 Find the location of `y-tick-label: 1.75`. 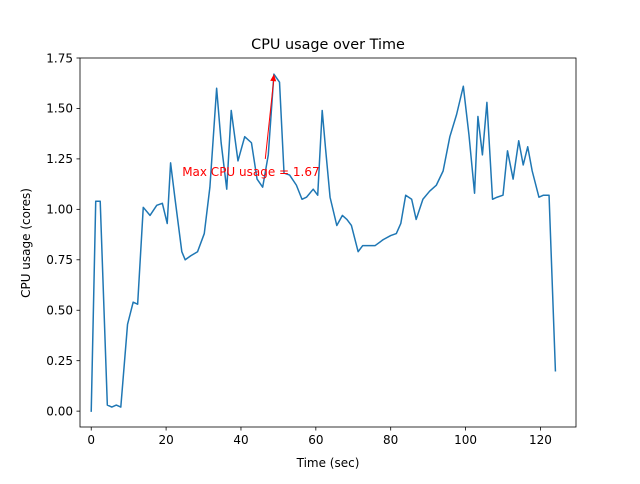

y-tick-label: 1.75 is located at coordinates (59, 58).